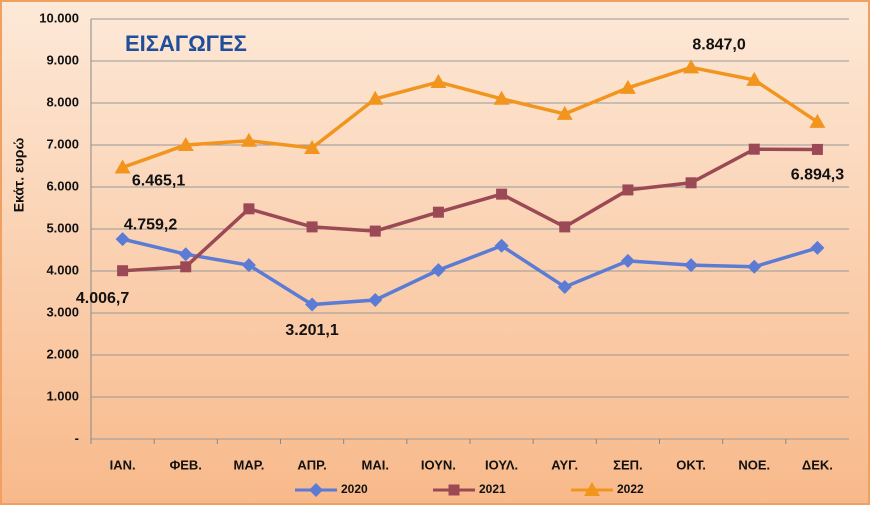 This screenshot has height=505, width=870. Describe the element at coordinates (186, 43) in the screenshot. I see `chart-title: ΕΙΣΑΓΩΓΕΣ` at that location.